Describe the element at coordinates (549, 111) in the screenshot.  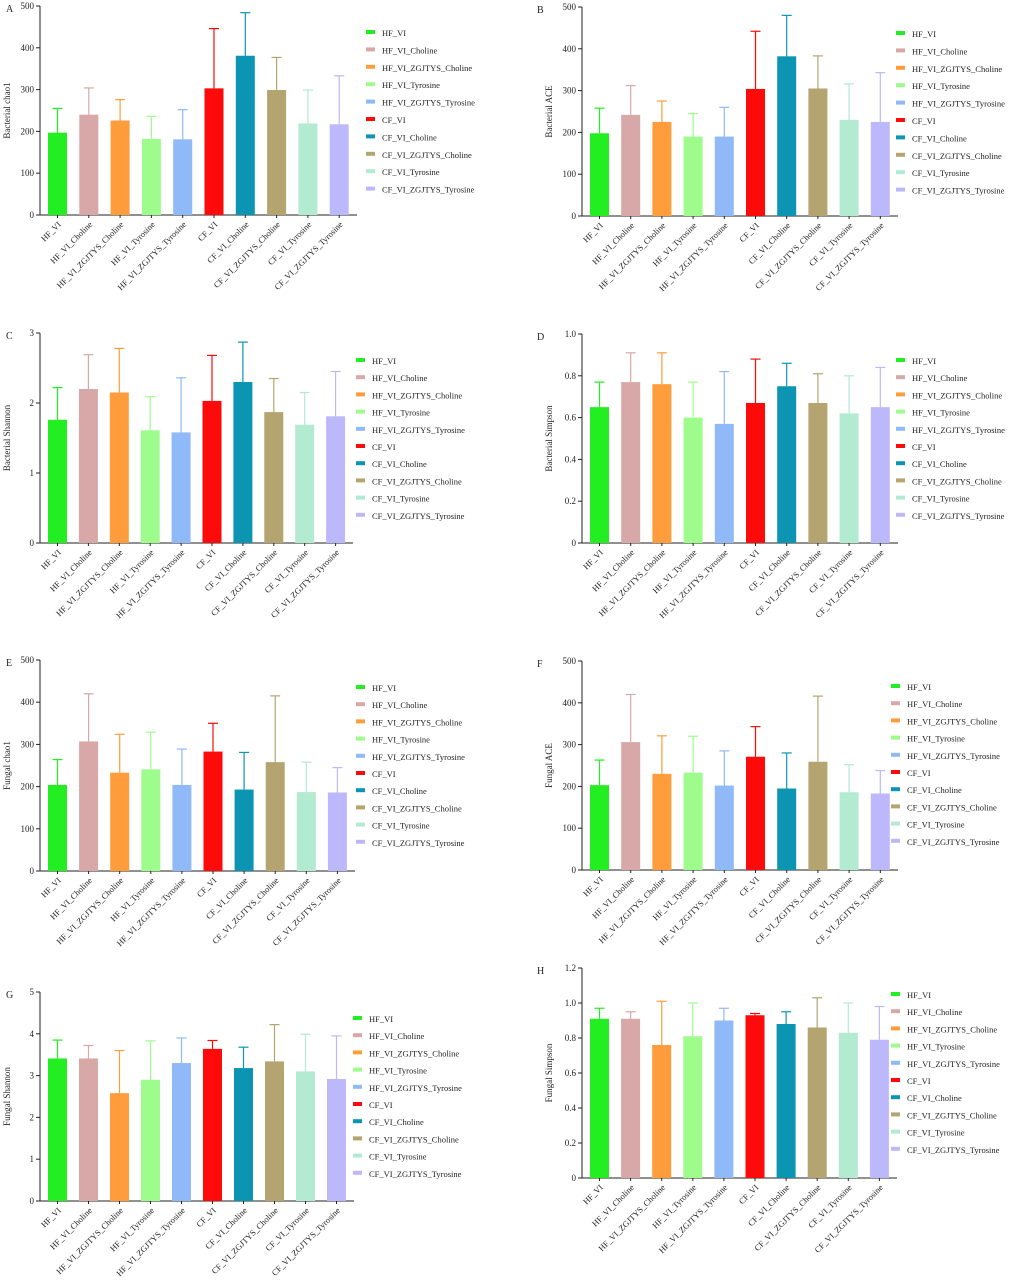
I see `y-axis-label: Bacterial ACE` at that location.